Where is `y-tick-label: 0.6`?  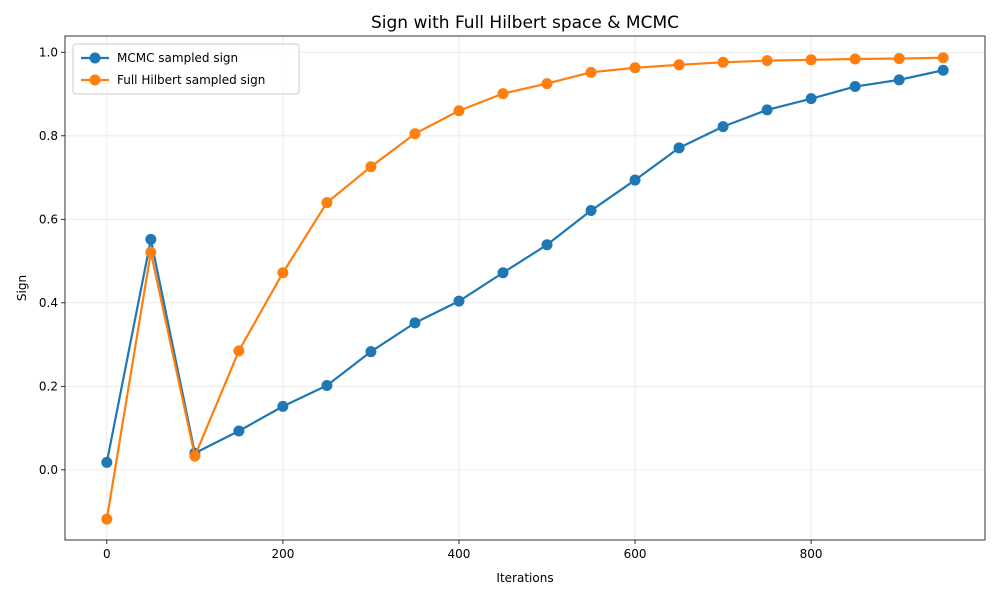
y-tick-label: 0.6 is located at coordinates (48, 219).